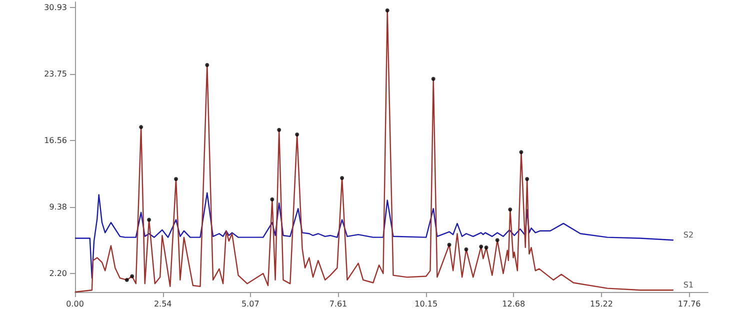  What do you see at coordinates (55, 7) in the screenshot?
I see `y-tick-label: 30.93` at bounding box center [55, 7].